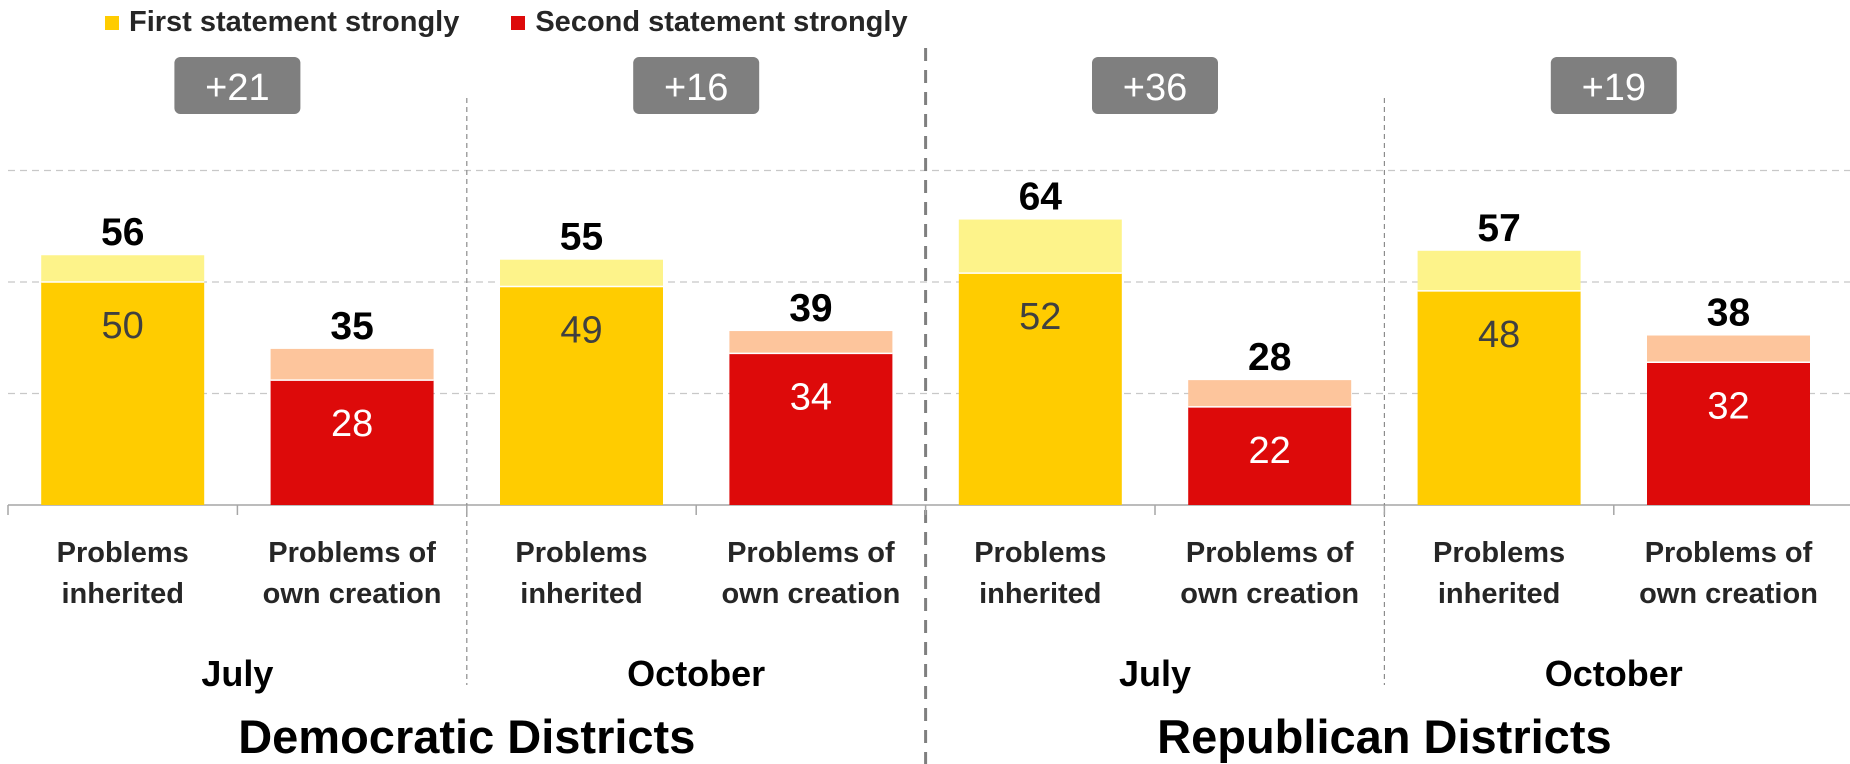  Describe the element at coordinates (810, 308) in the screenshot. I see `bar-total-label: 39` at that location.